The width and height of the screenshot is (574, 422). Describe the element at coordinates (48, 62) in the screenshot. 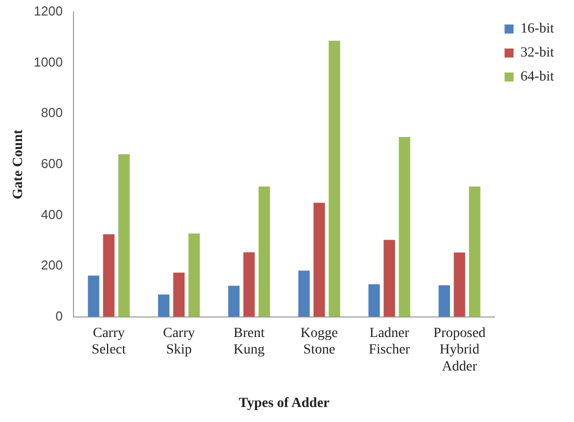

I see `y-tick-label: 1000` at that location.